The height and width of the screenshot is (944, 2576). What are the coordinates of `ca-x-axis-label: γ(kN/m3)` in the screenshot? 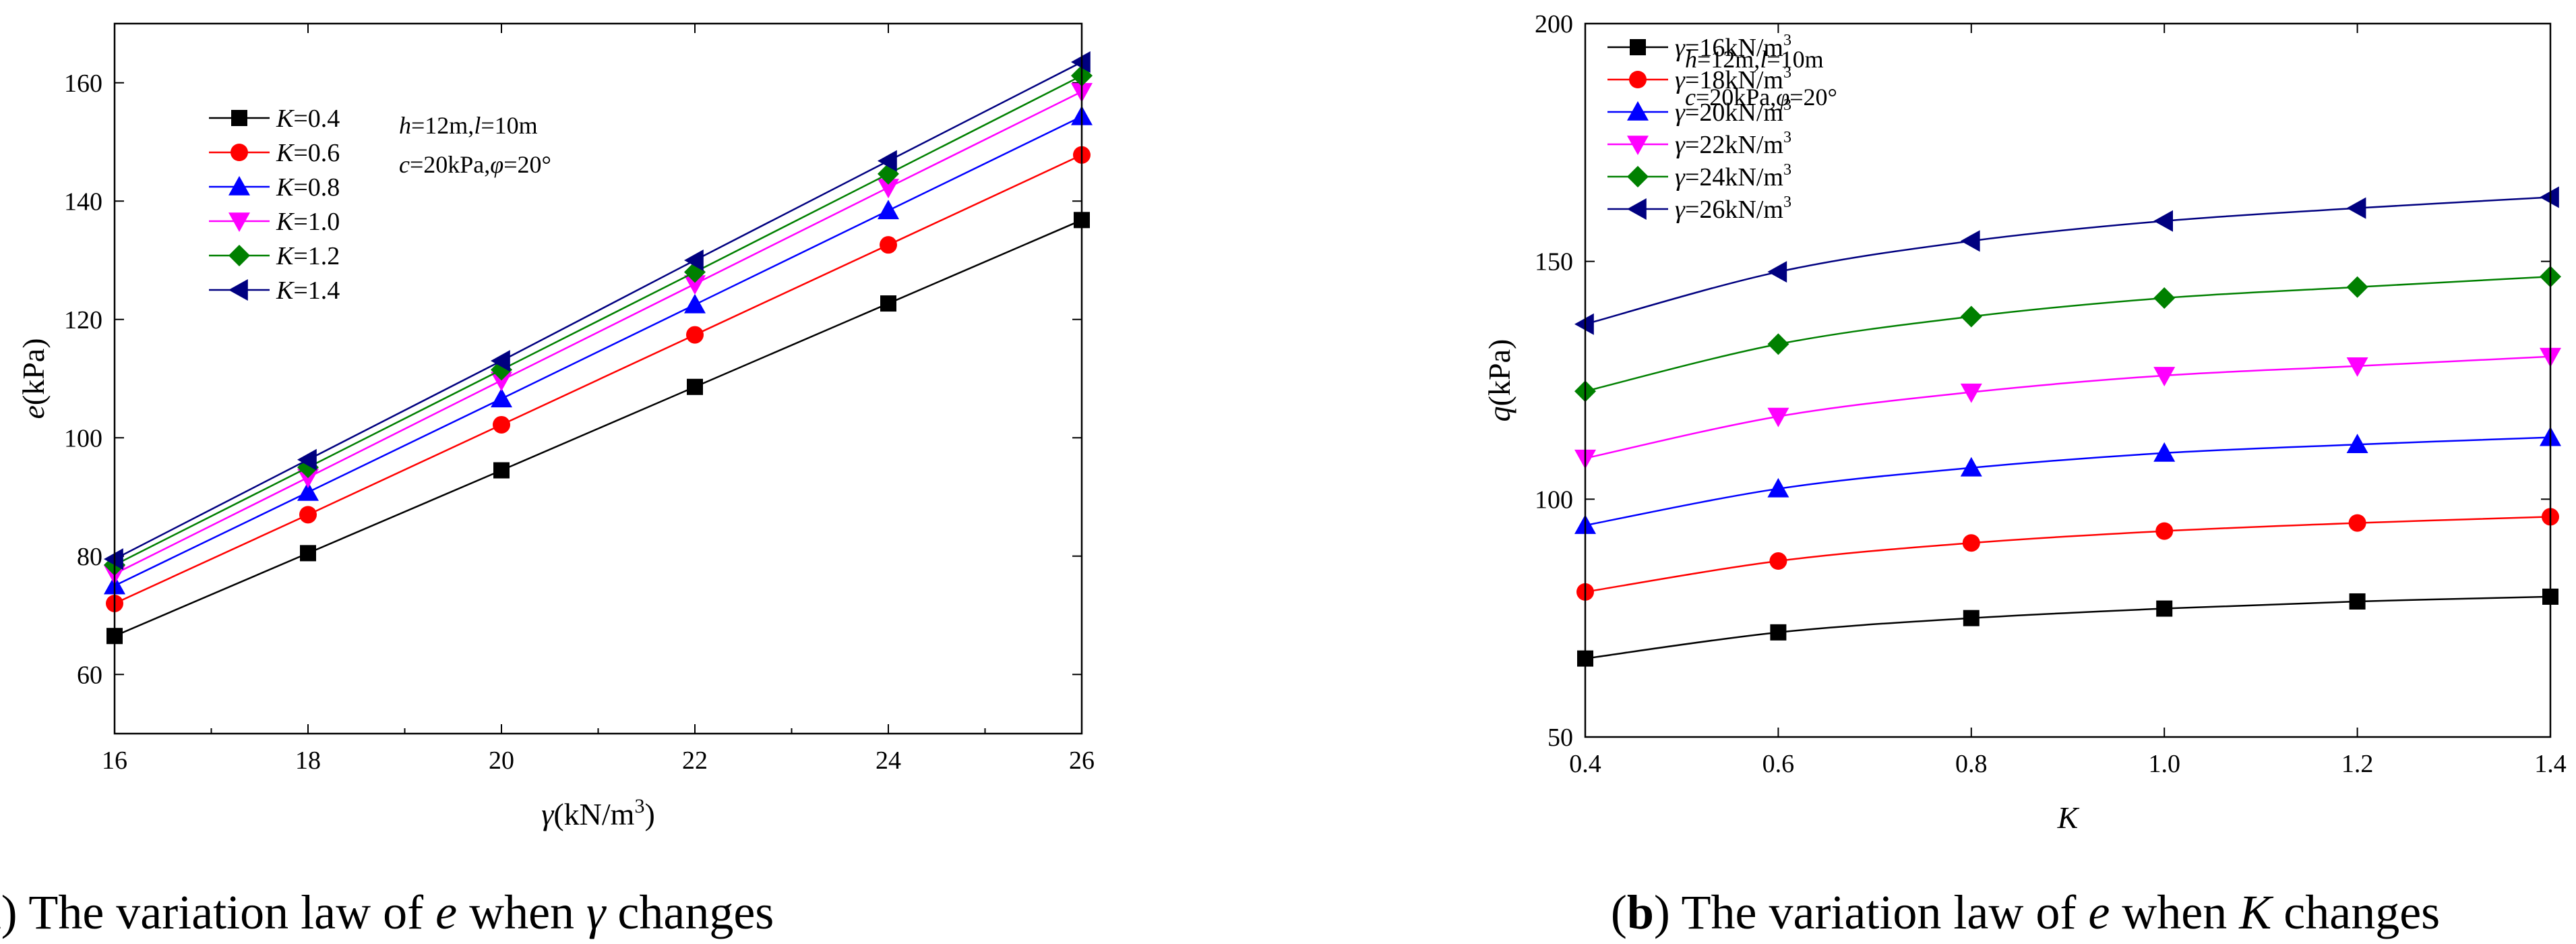 It's located at (598, 813).